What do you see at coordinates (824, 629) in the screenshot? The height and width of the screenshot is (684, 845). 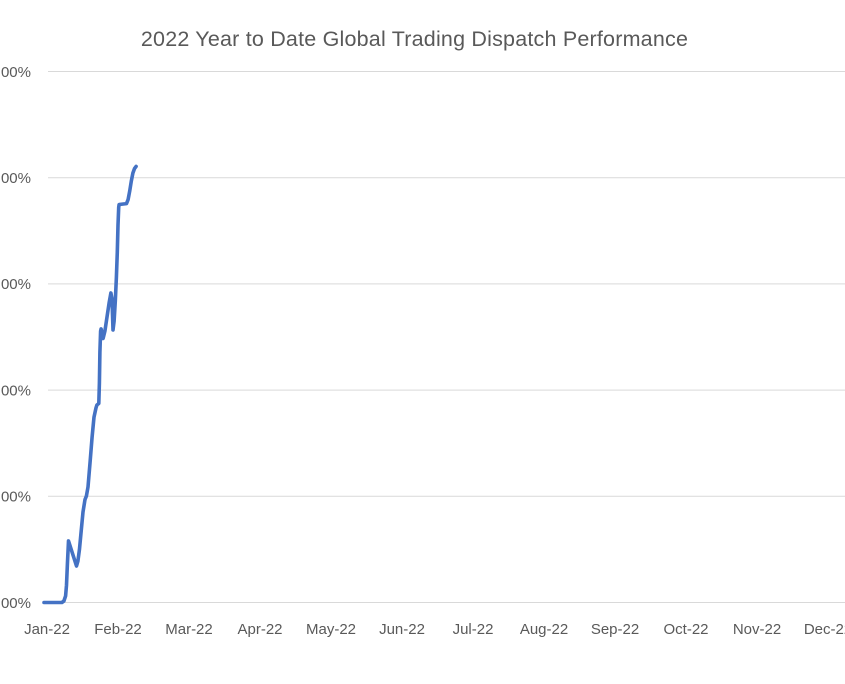 I see `x-tick-label: Dec-22` at bounding box center [824, 629].